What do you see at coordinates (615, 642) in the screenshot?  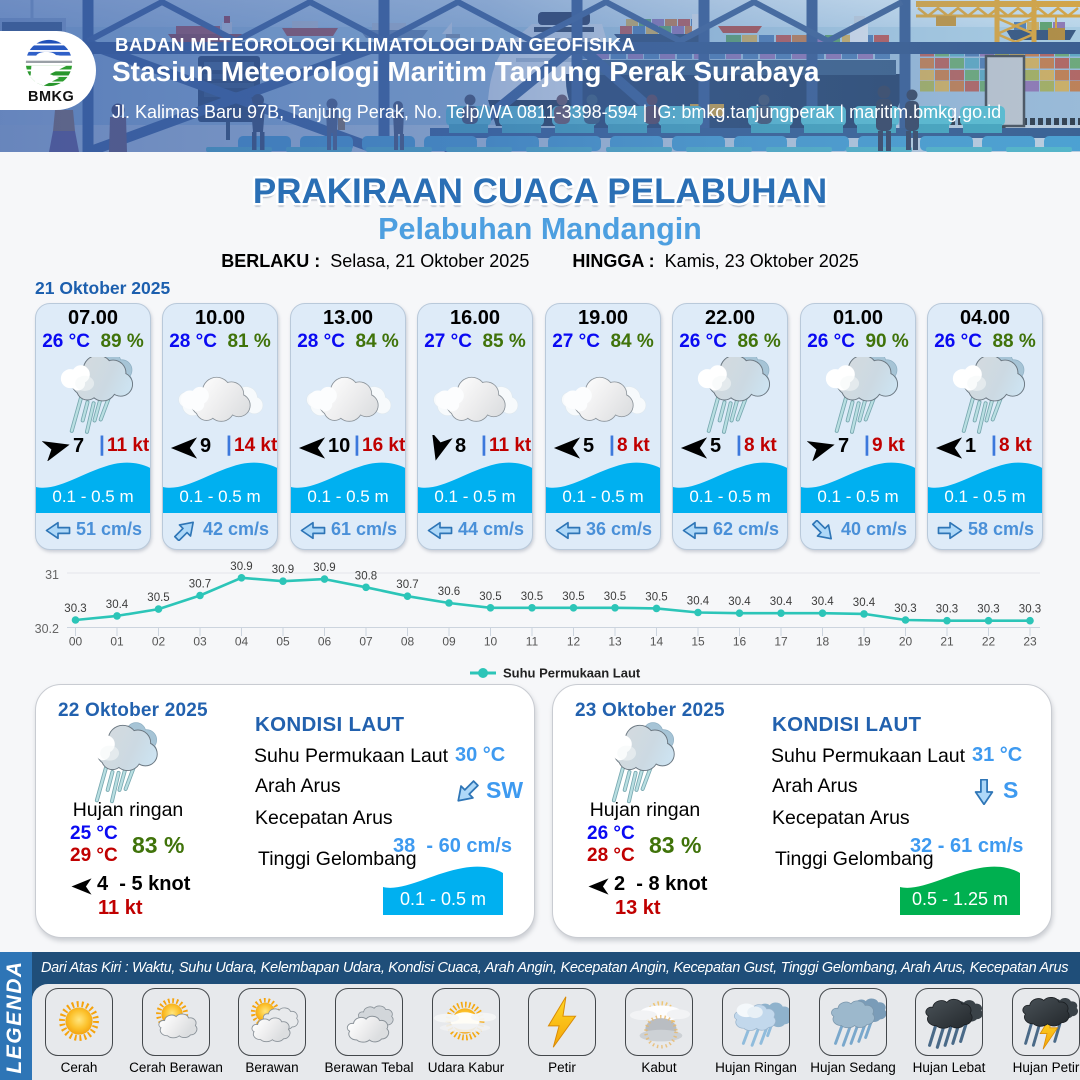 I see `svg-text: 13` at bounding box center [615, 642].